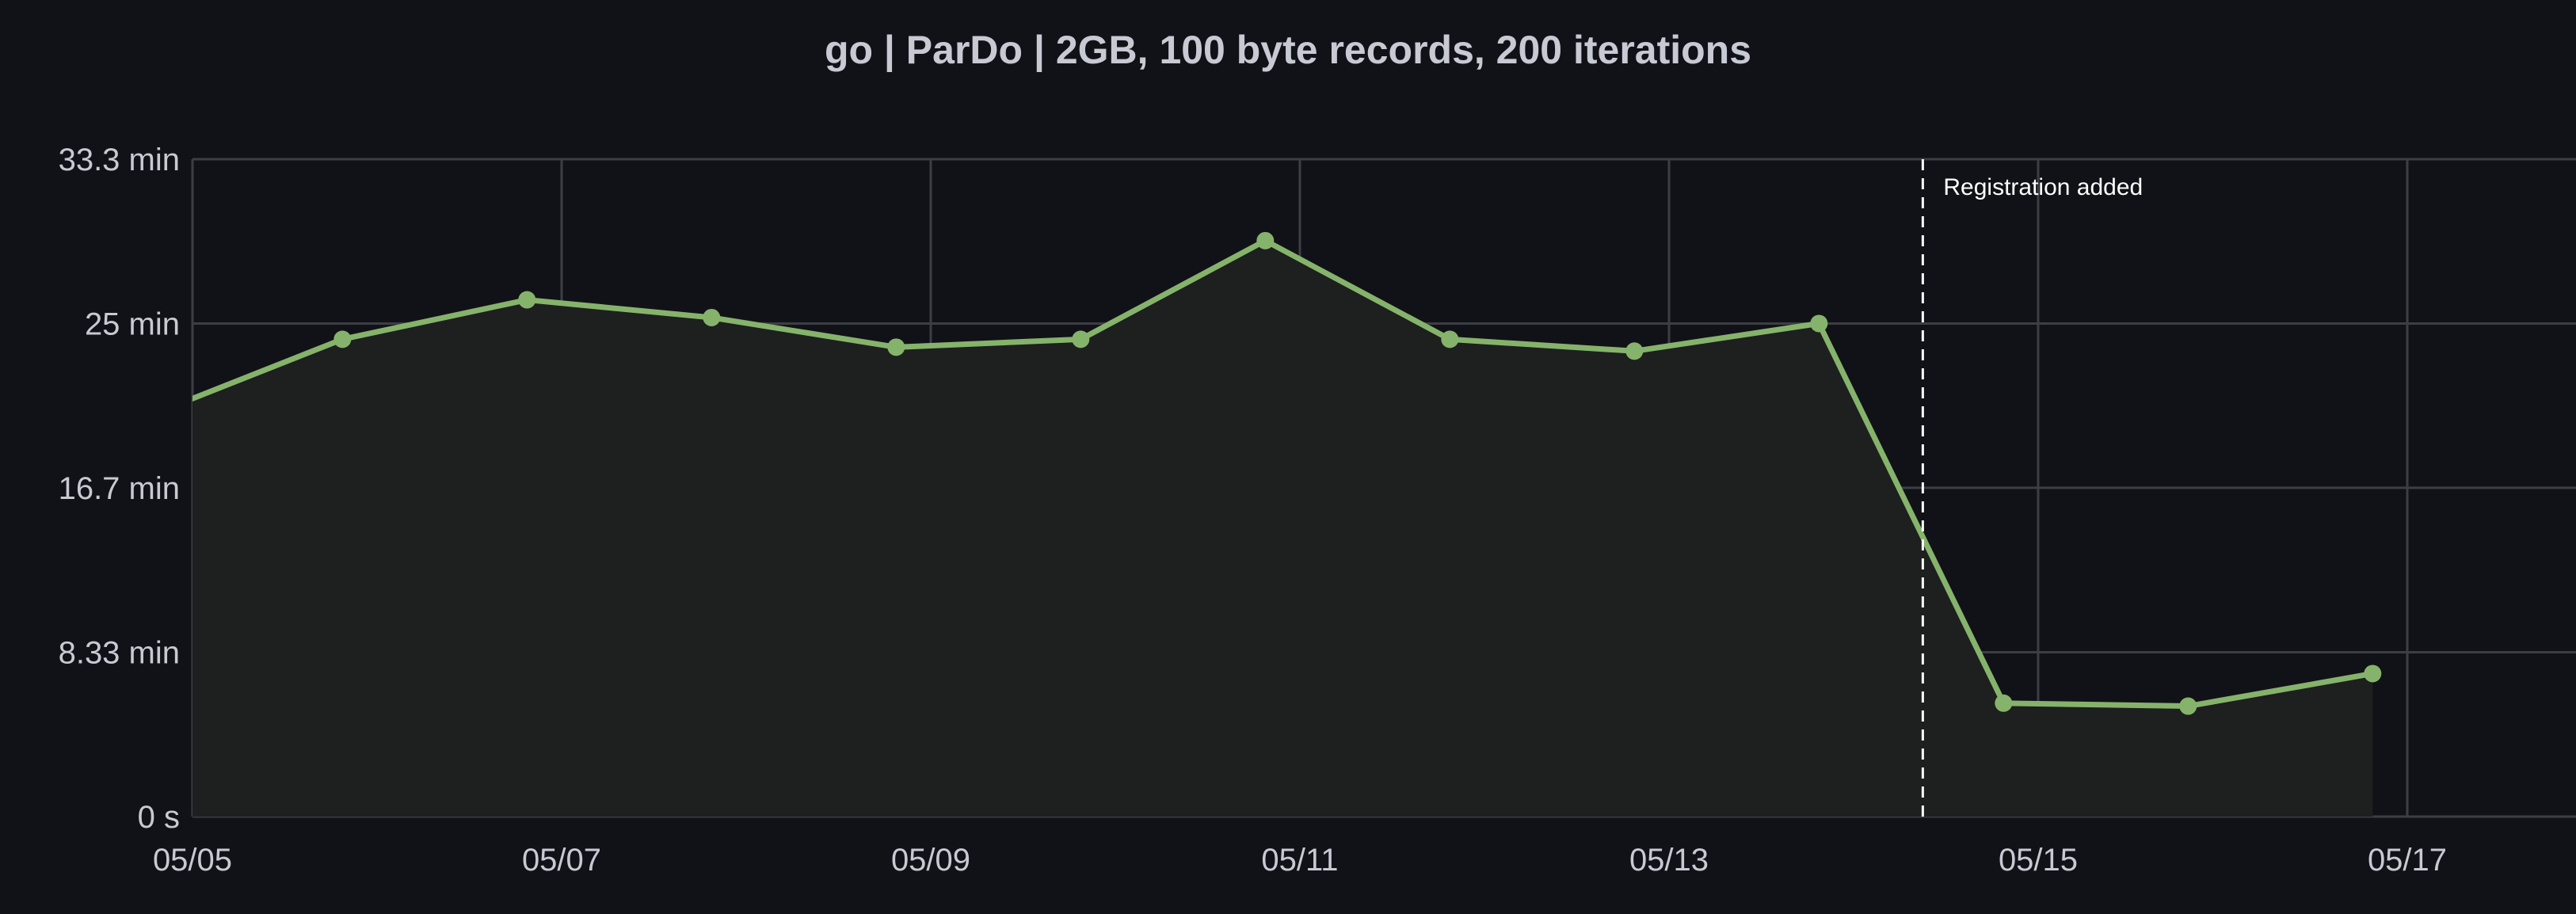 Image resolution: width=2576 pixels, height=914 pixels. I want to click on y-tick-label: 33.3 min, so click(119, 160).